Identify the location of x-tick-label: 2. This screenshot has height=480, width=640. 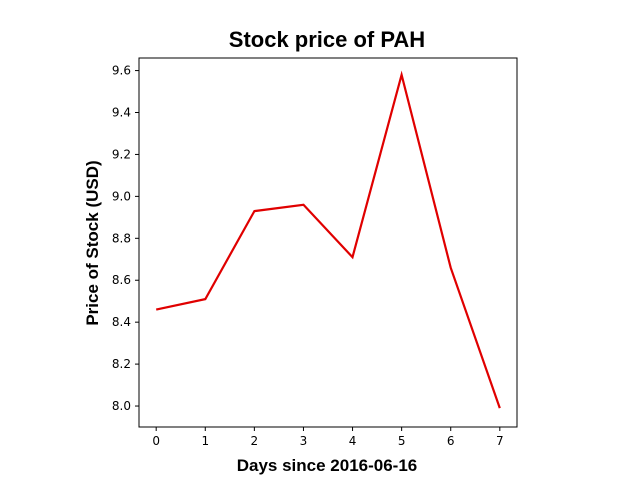
(255, 441).